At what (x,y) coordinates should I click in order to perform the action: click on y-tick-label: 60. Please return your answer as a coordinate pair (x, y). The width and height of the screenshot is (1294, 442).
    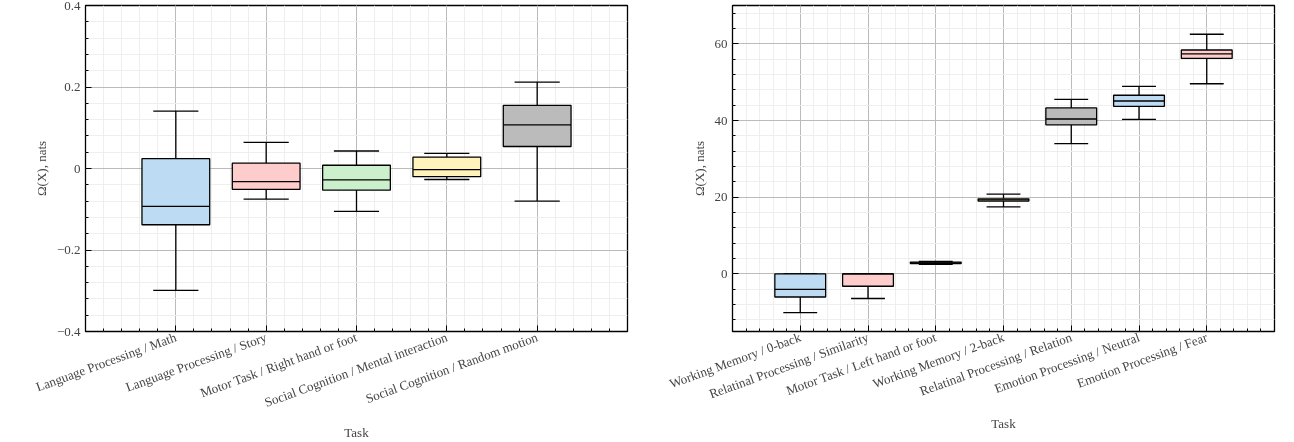
    Looking at the image, I should click on (721, 43).